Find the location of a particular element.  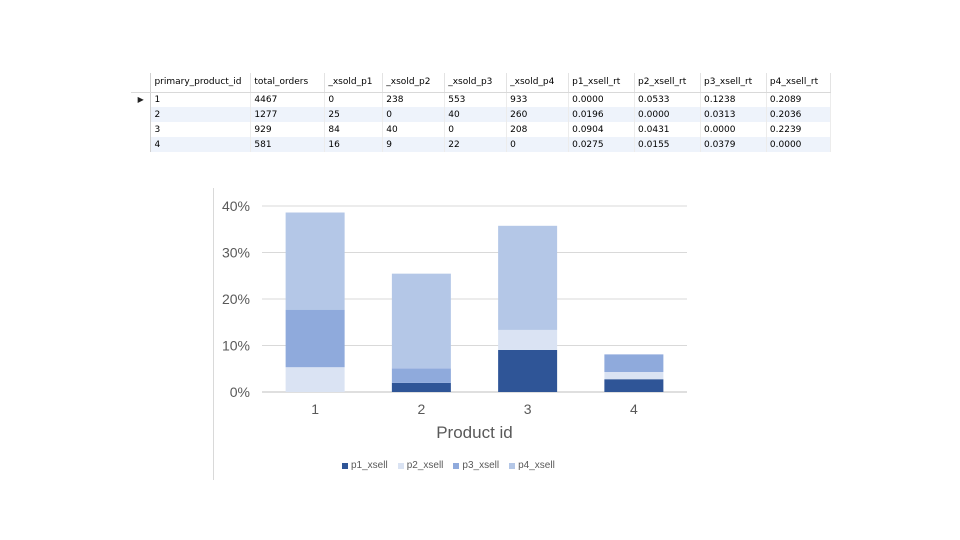

table-cell: 0.0379 is located at coordinates (733, 144).